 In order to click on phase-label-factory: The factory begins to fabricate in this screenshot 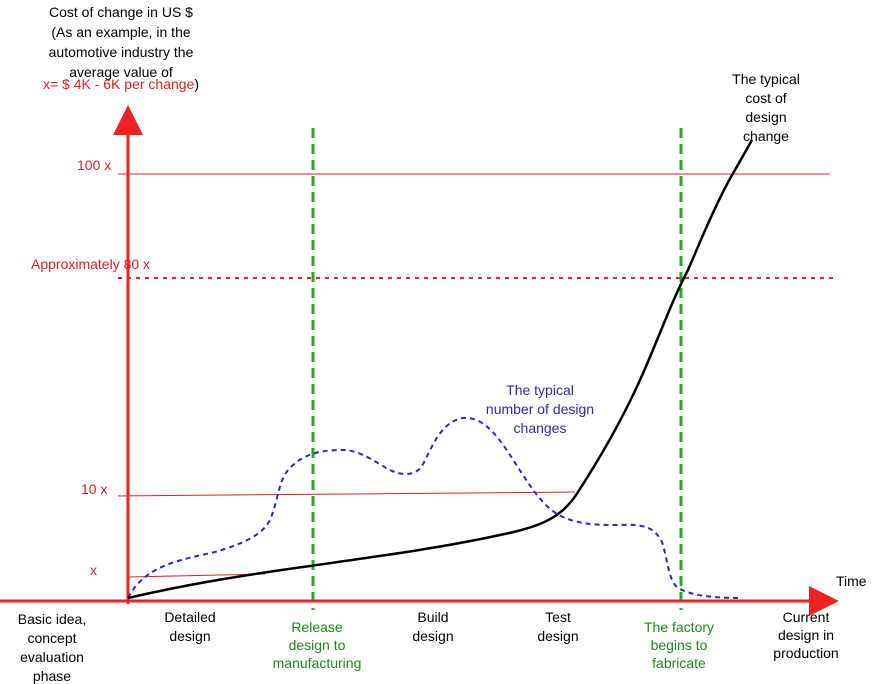, I will do `click(679, 645)`.